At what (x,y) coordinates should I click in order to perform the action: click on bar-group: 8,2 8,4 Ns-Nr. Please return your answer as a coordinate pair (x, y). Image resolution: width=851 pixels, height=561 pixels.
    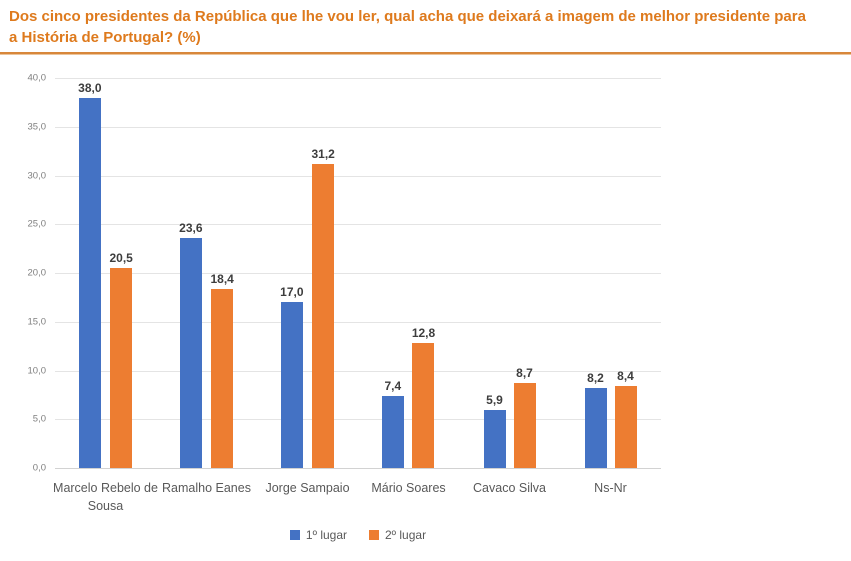
    Looking at the image, I should click on (610, 286).